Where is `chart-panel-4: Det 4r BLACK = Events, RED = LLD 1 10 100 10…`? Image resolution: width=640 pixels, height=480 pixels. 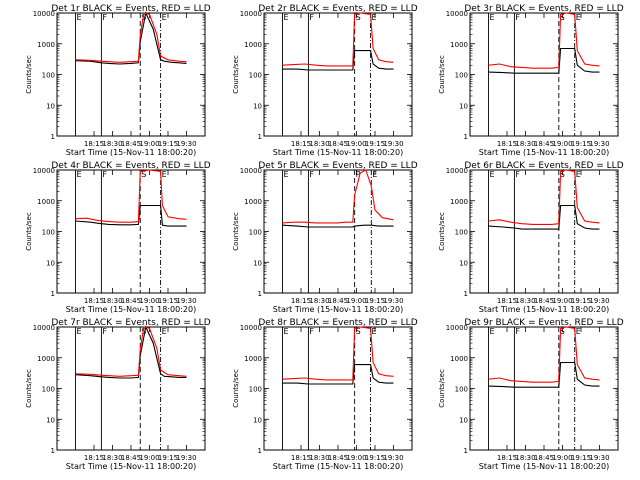 chart-panel-4: Det 4r BLACK = Events, RED = LLD 1 10 100 10… is located at coordinates (118, 237).